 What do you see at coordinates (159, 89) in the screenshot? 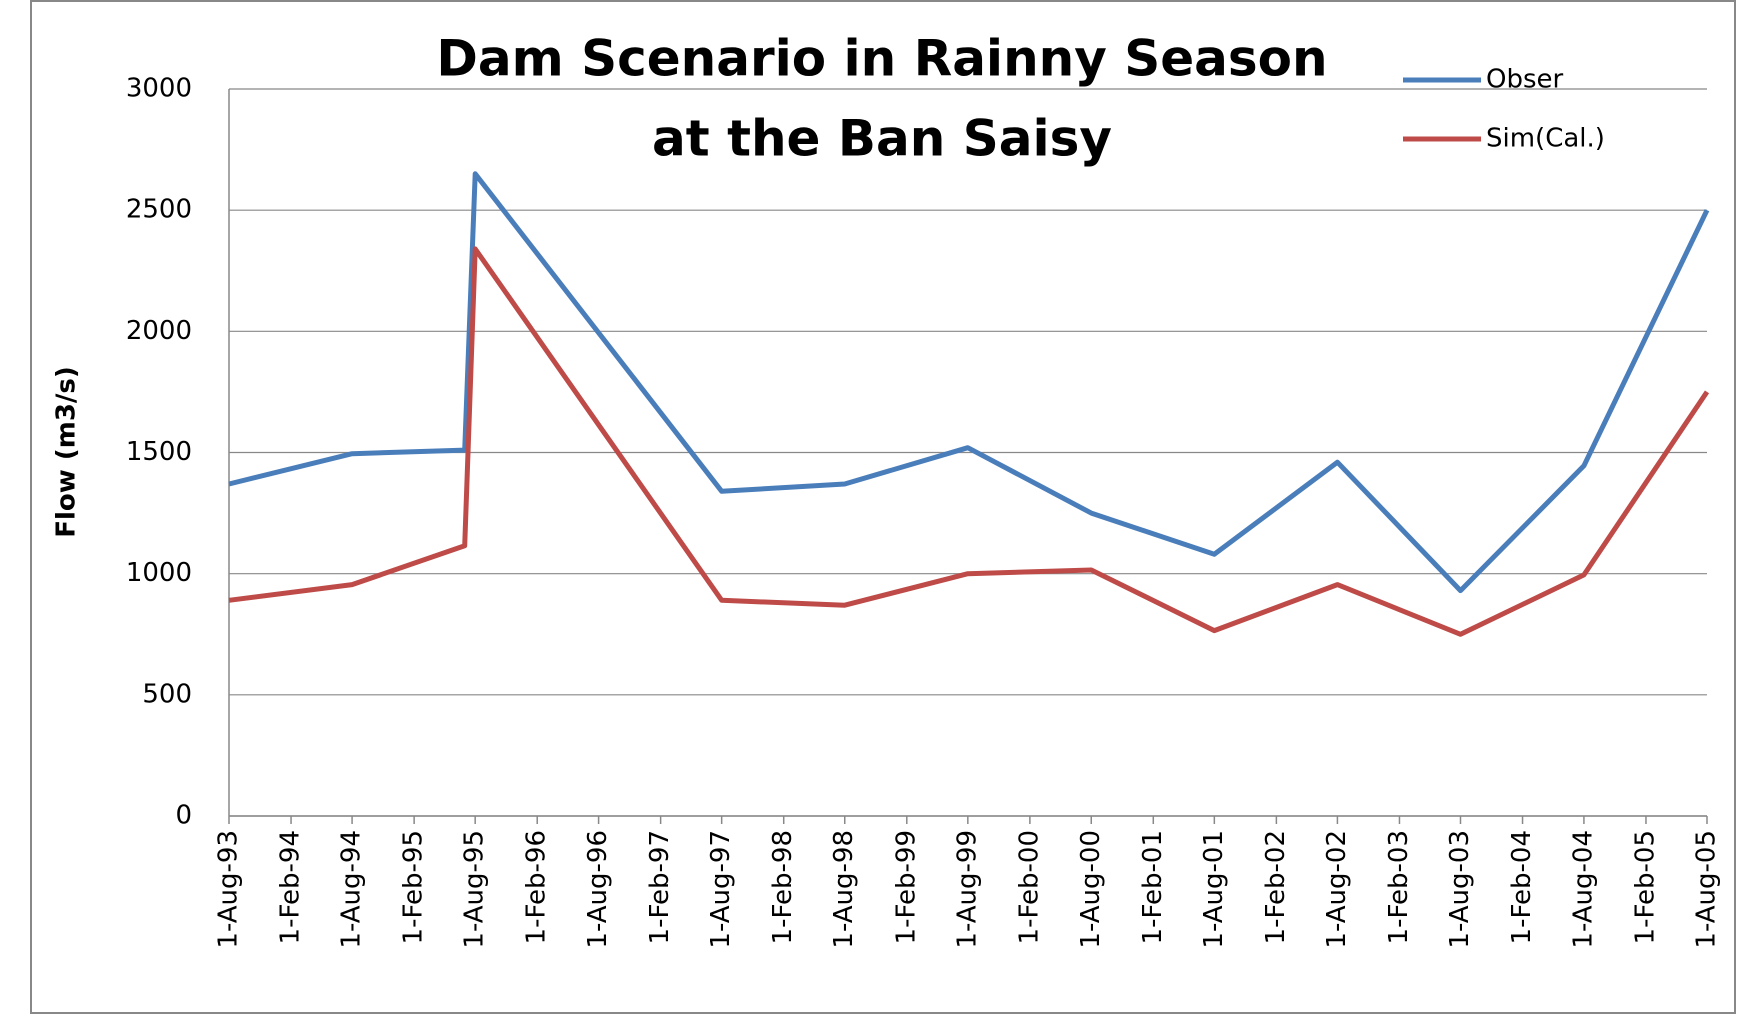
I see `y-tick-label: 3000` at bounding box center [159, 89].